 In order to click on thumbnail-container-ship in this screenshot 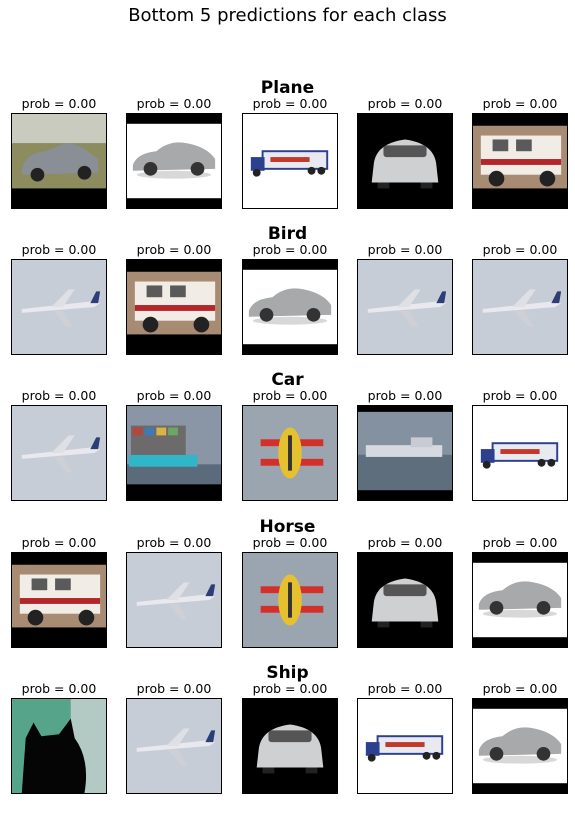, I will do `click(174, 453)`.